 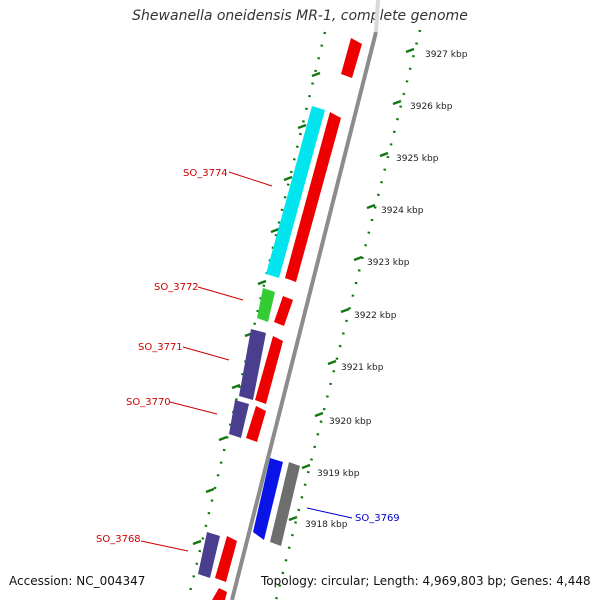 I want to click on kbp-label: 3919 kbp, so click(x=338, y=474).